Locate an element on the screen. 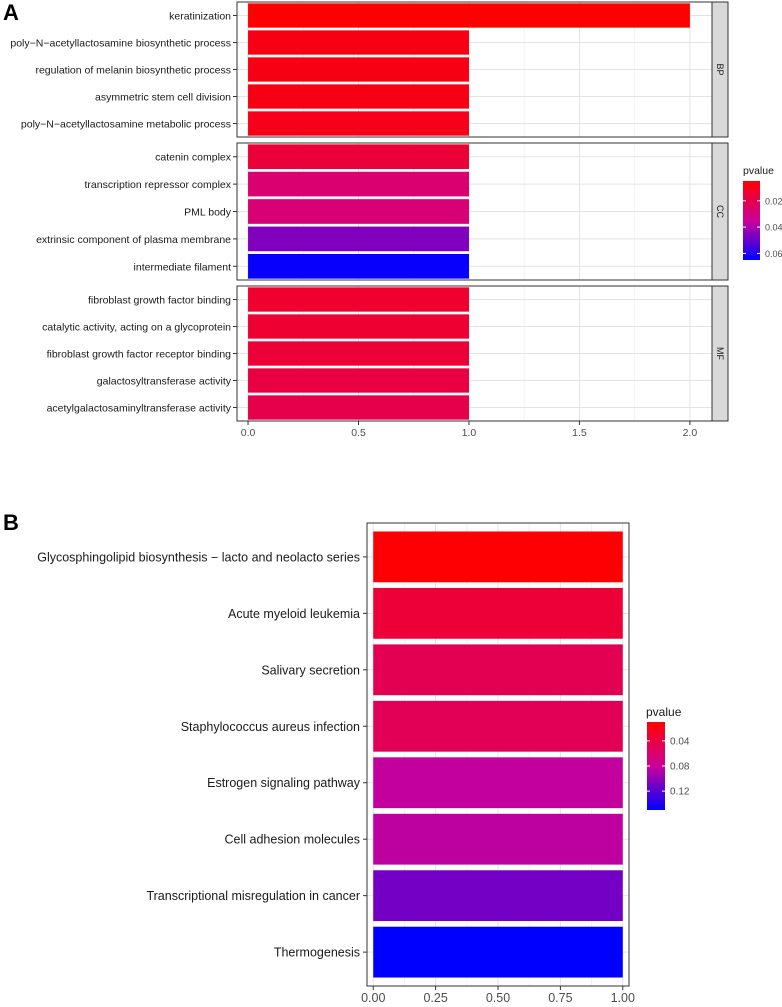 The image size is (782, 1007). category-label: Estrogen signaling pathway is located at coordinates (284, 783).